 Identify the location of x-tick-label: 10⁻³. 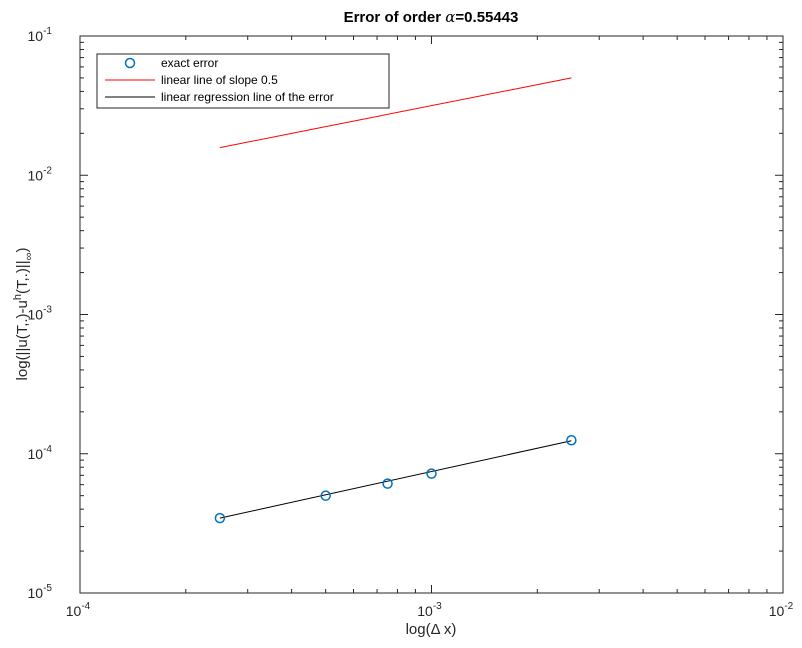
(429, 610).